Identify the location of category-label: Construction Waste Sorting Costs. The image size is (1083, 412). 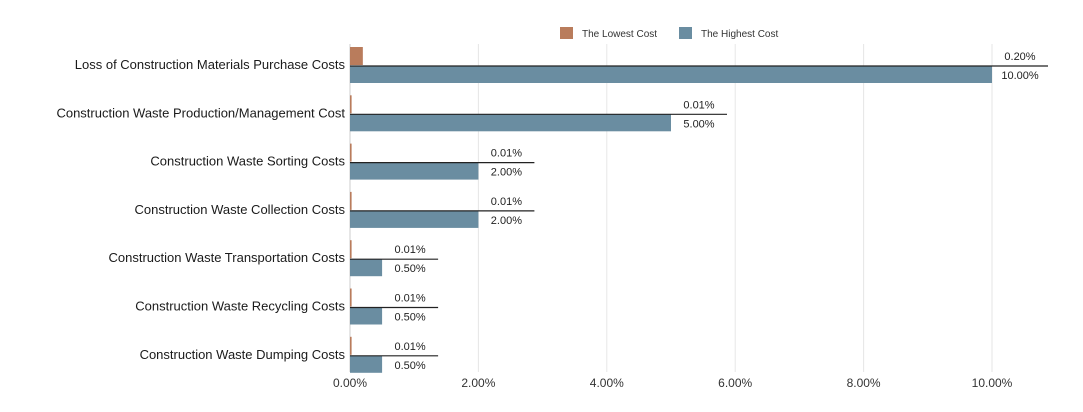
(247, 161).